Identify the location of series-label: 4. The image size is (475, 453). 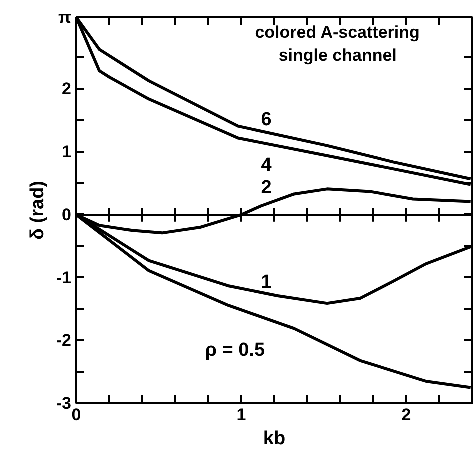
(266, 165).